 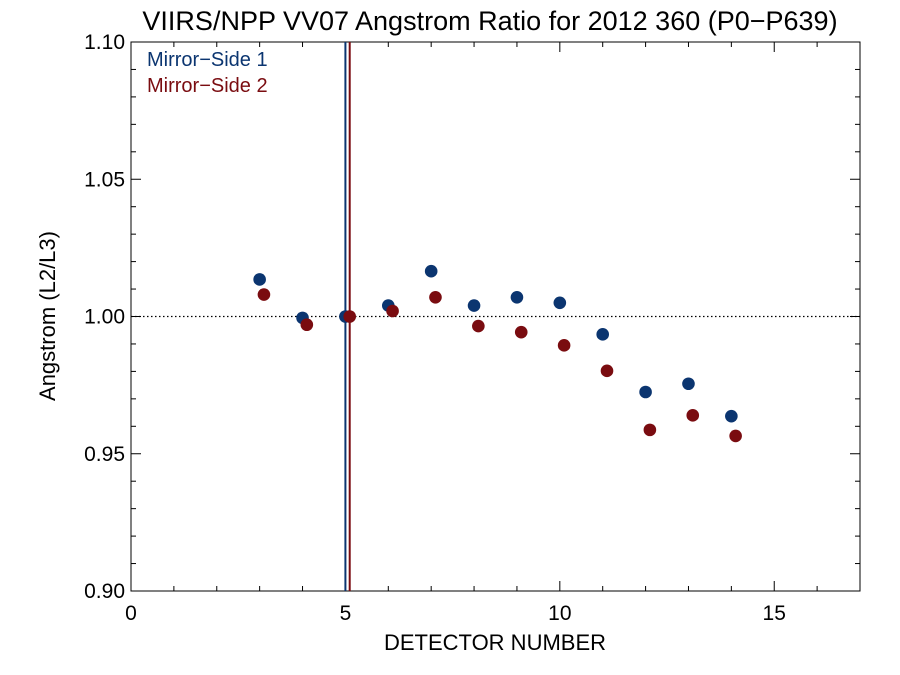 What do you see at coordinates (207, 86) in the screenshot?
I see `legend-entry-series-2: Mirror−Side 2` at bounding box center [207, 86].